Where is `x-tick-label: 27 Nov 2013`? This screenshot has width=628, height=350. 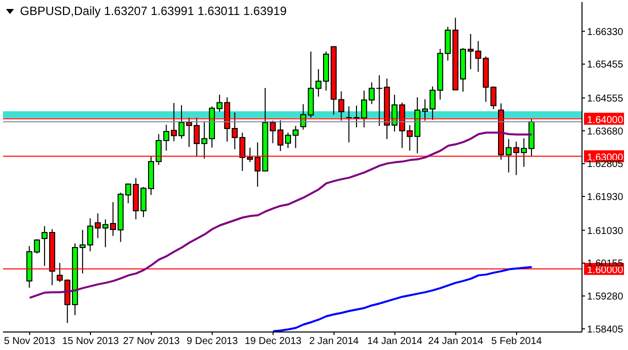
x-tick-label: 27 Nov 2013 is located at coordinates (151, 342).